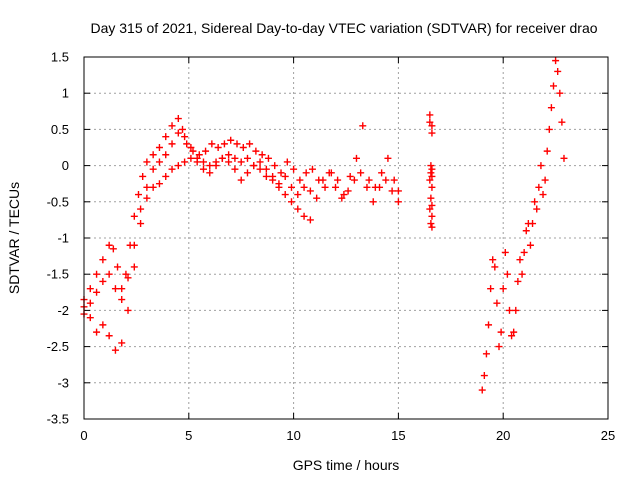 This screenshot has height=480, width=640. Describe the element at coordinates (188, 435) in the screenshot. I see `x-tick-label: 5` at that location.